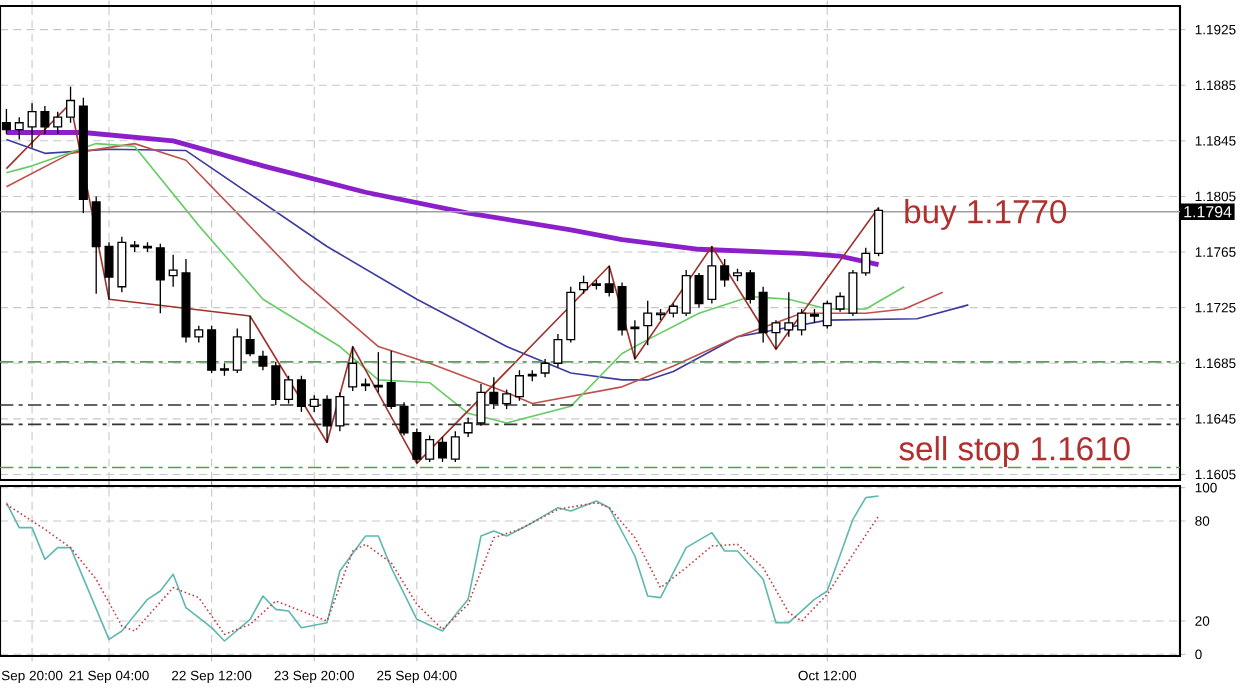 This screenshot has height=692, width=1240. I want to click on annotation: buy 1.1770, so click(986, 215).